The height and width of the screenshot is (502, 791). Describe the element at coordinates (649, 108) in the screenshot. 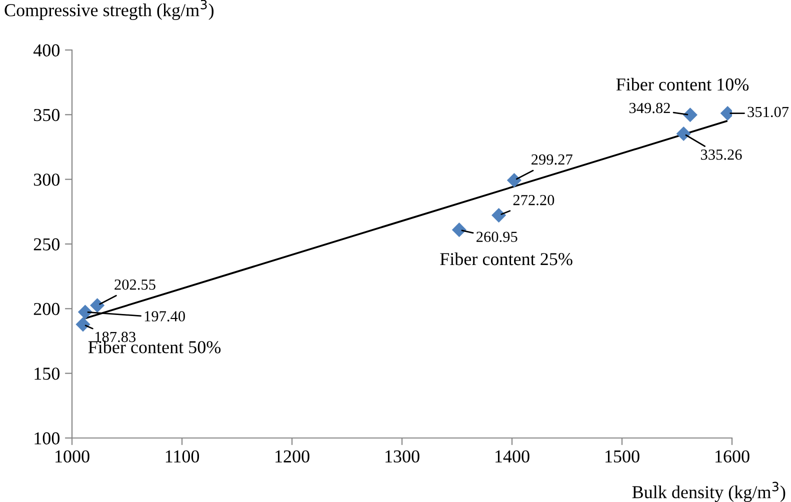

I see `data-label: 349.82` at that location.